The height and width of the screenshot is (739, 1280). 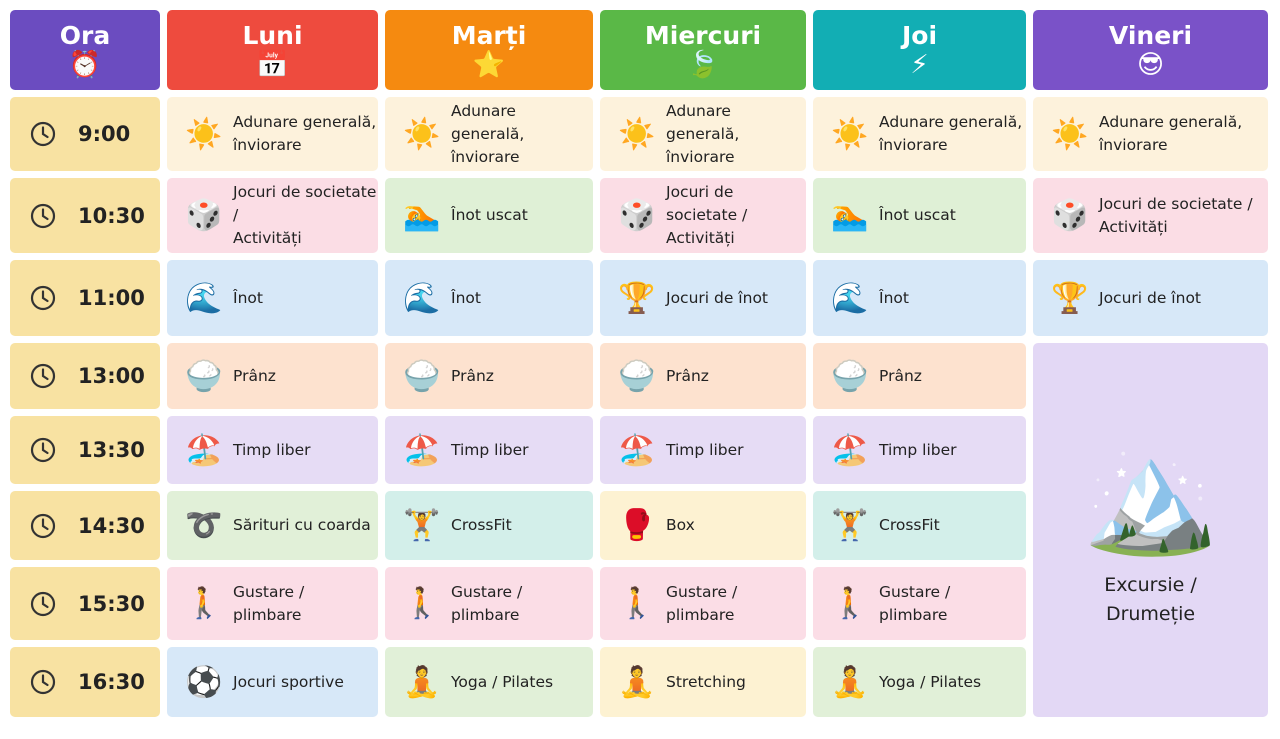 I want to click on header-cell: Ora ⏰, so click(x=85, y=50).